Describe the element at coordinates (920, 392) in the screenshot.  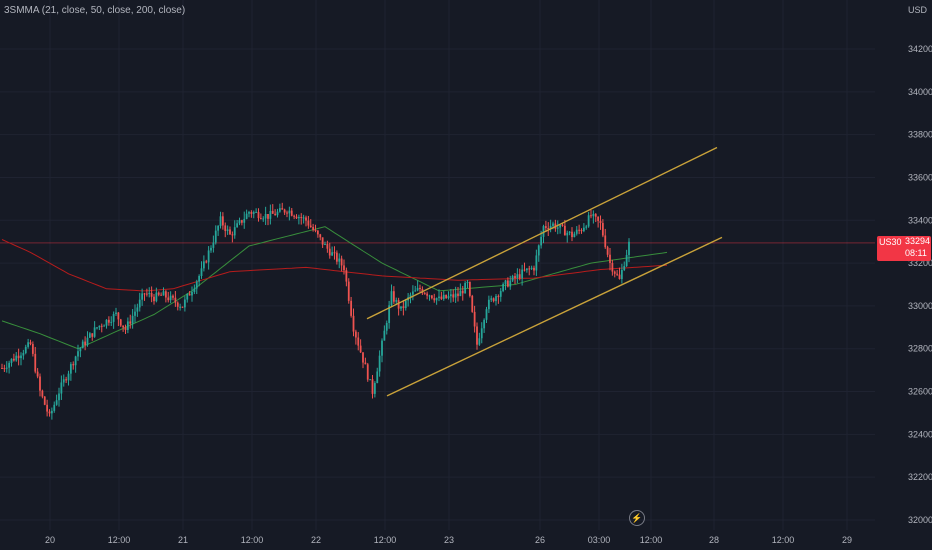
I see `y-tick-label: 32600` at that location.